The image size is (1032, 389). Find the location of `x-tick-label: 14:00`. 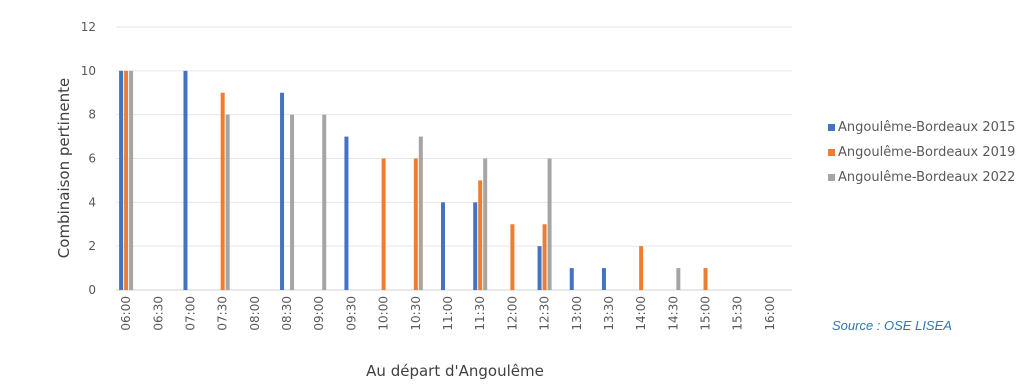

x-tick-label: 14:00 is located at coordinates (641, 313).